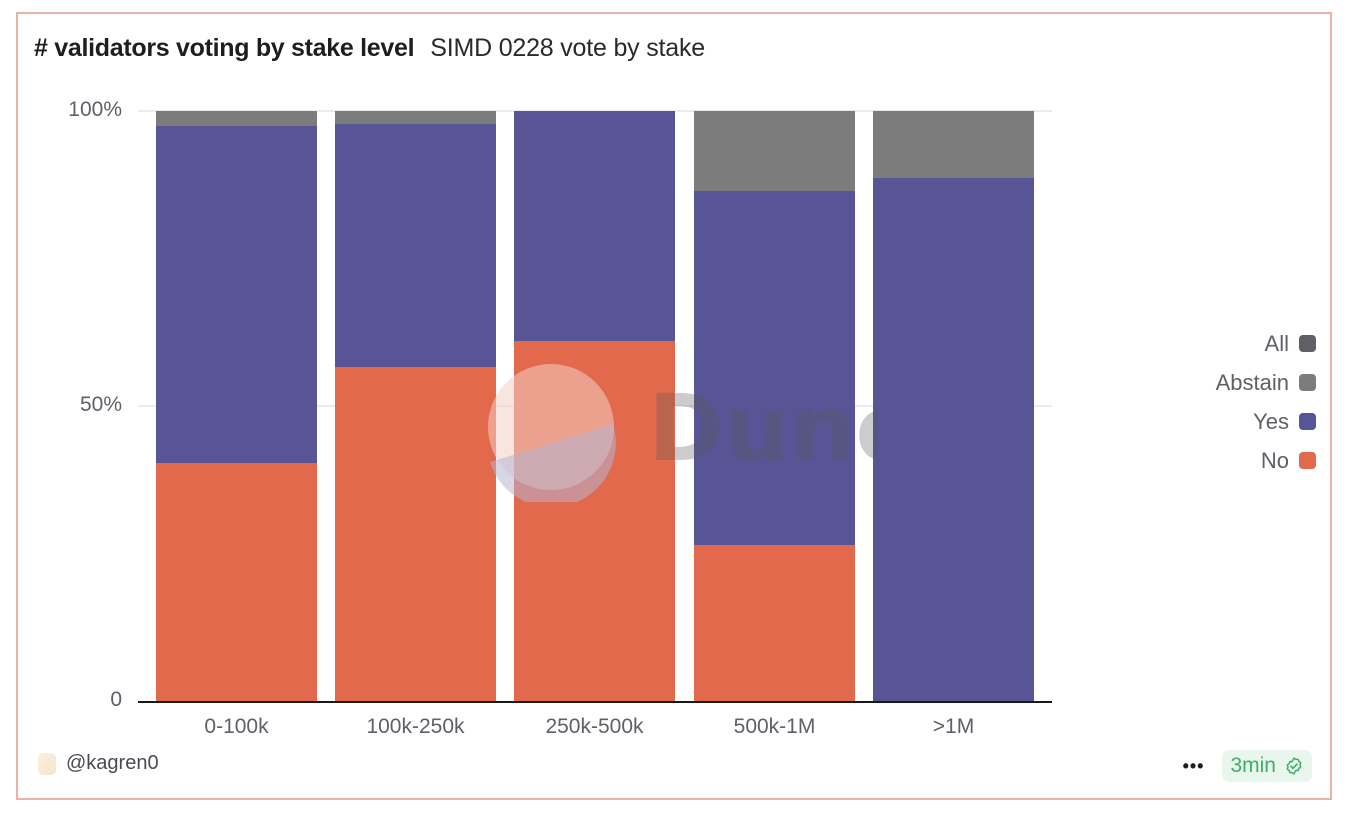 Image resolution: width=1354 pixels, height=822 pixels. I want to click on legend-label: Yes, so click(1271, 421).